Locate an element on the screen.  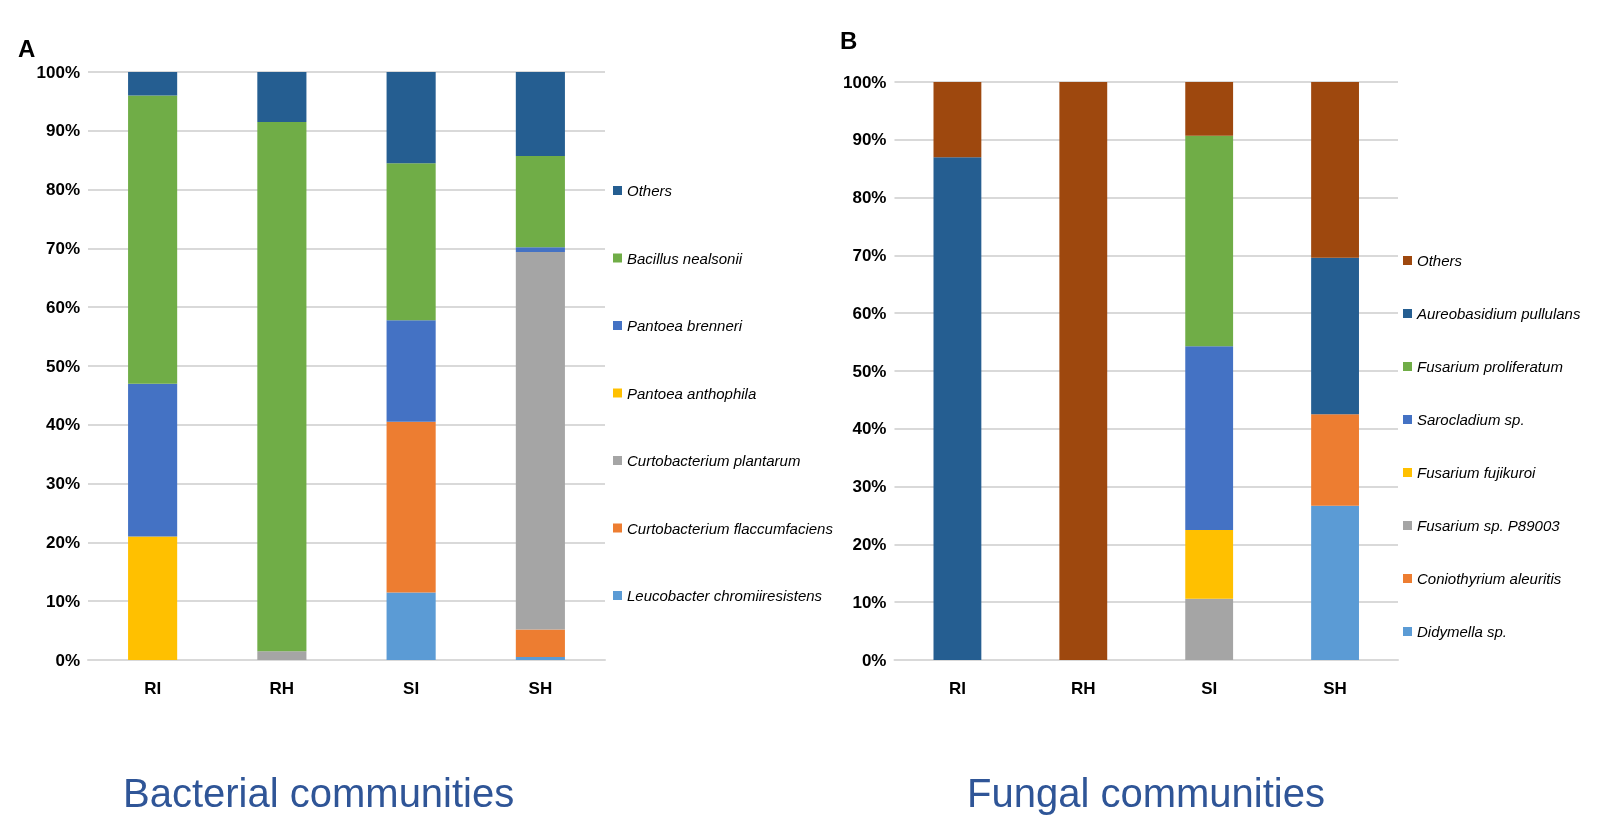
legend-label: Fusarium sp. P89003 is located at coordinates (1489, 525).